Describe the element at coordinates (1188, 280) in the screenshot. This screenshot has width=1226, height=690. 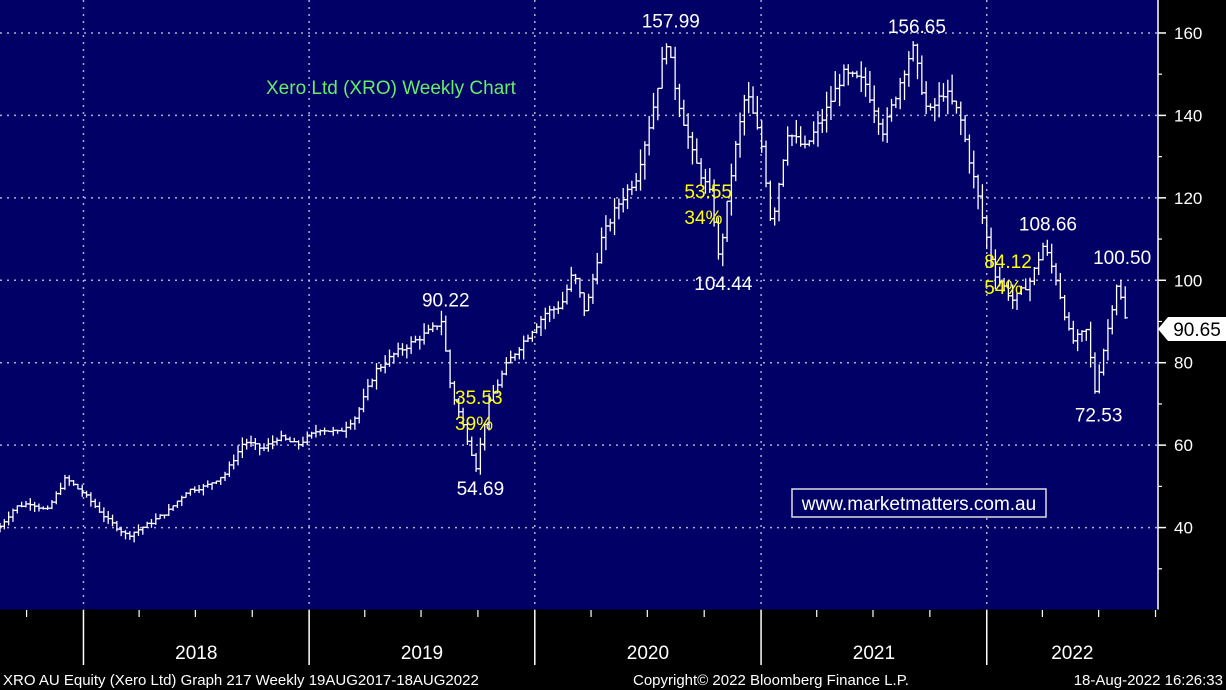
I see `y-tick-label: 100` at that location.